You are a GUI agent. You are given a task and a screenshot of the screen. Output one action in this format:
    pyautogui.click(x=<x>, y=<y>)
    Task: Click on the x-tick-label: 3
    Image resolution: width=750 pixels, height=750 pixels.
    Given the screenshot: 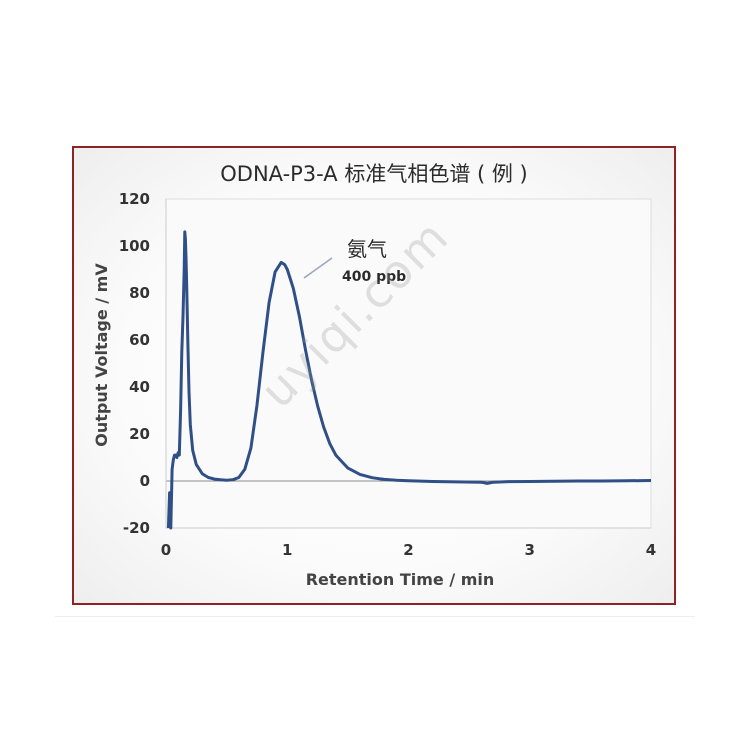 What is the action you would take?
    pyautogui.click(x=530, y=550)
    